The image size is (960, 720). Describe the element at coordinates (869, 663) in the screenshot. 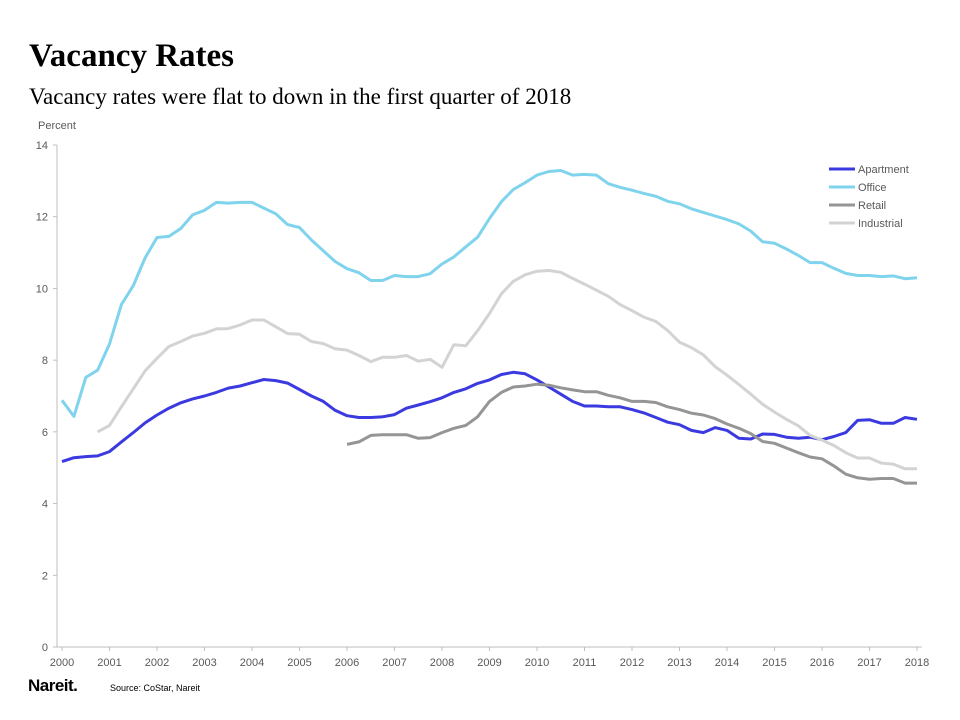

I see `x-tick-label: 2017` at that location.